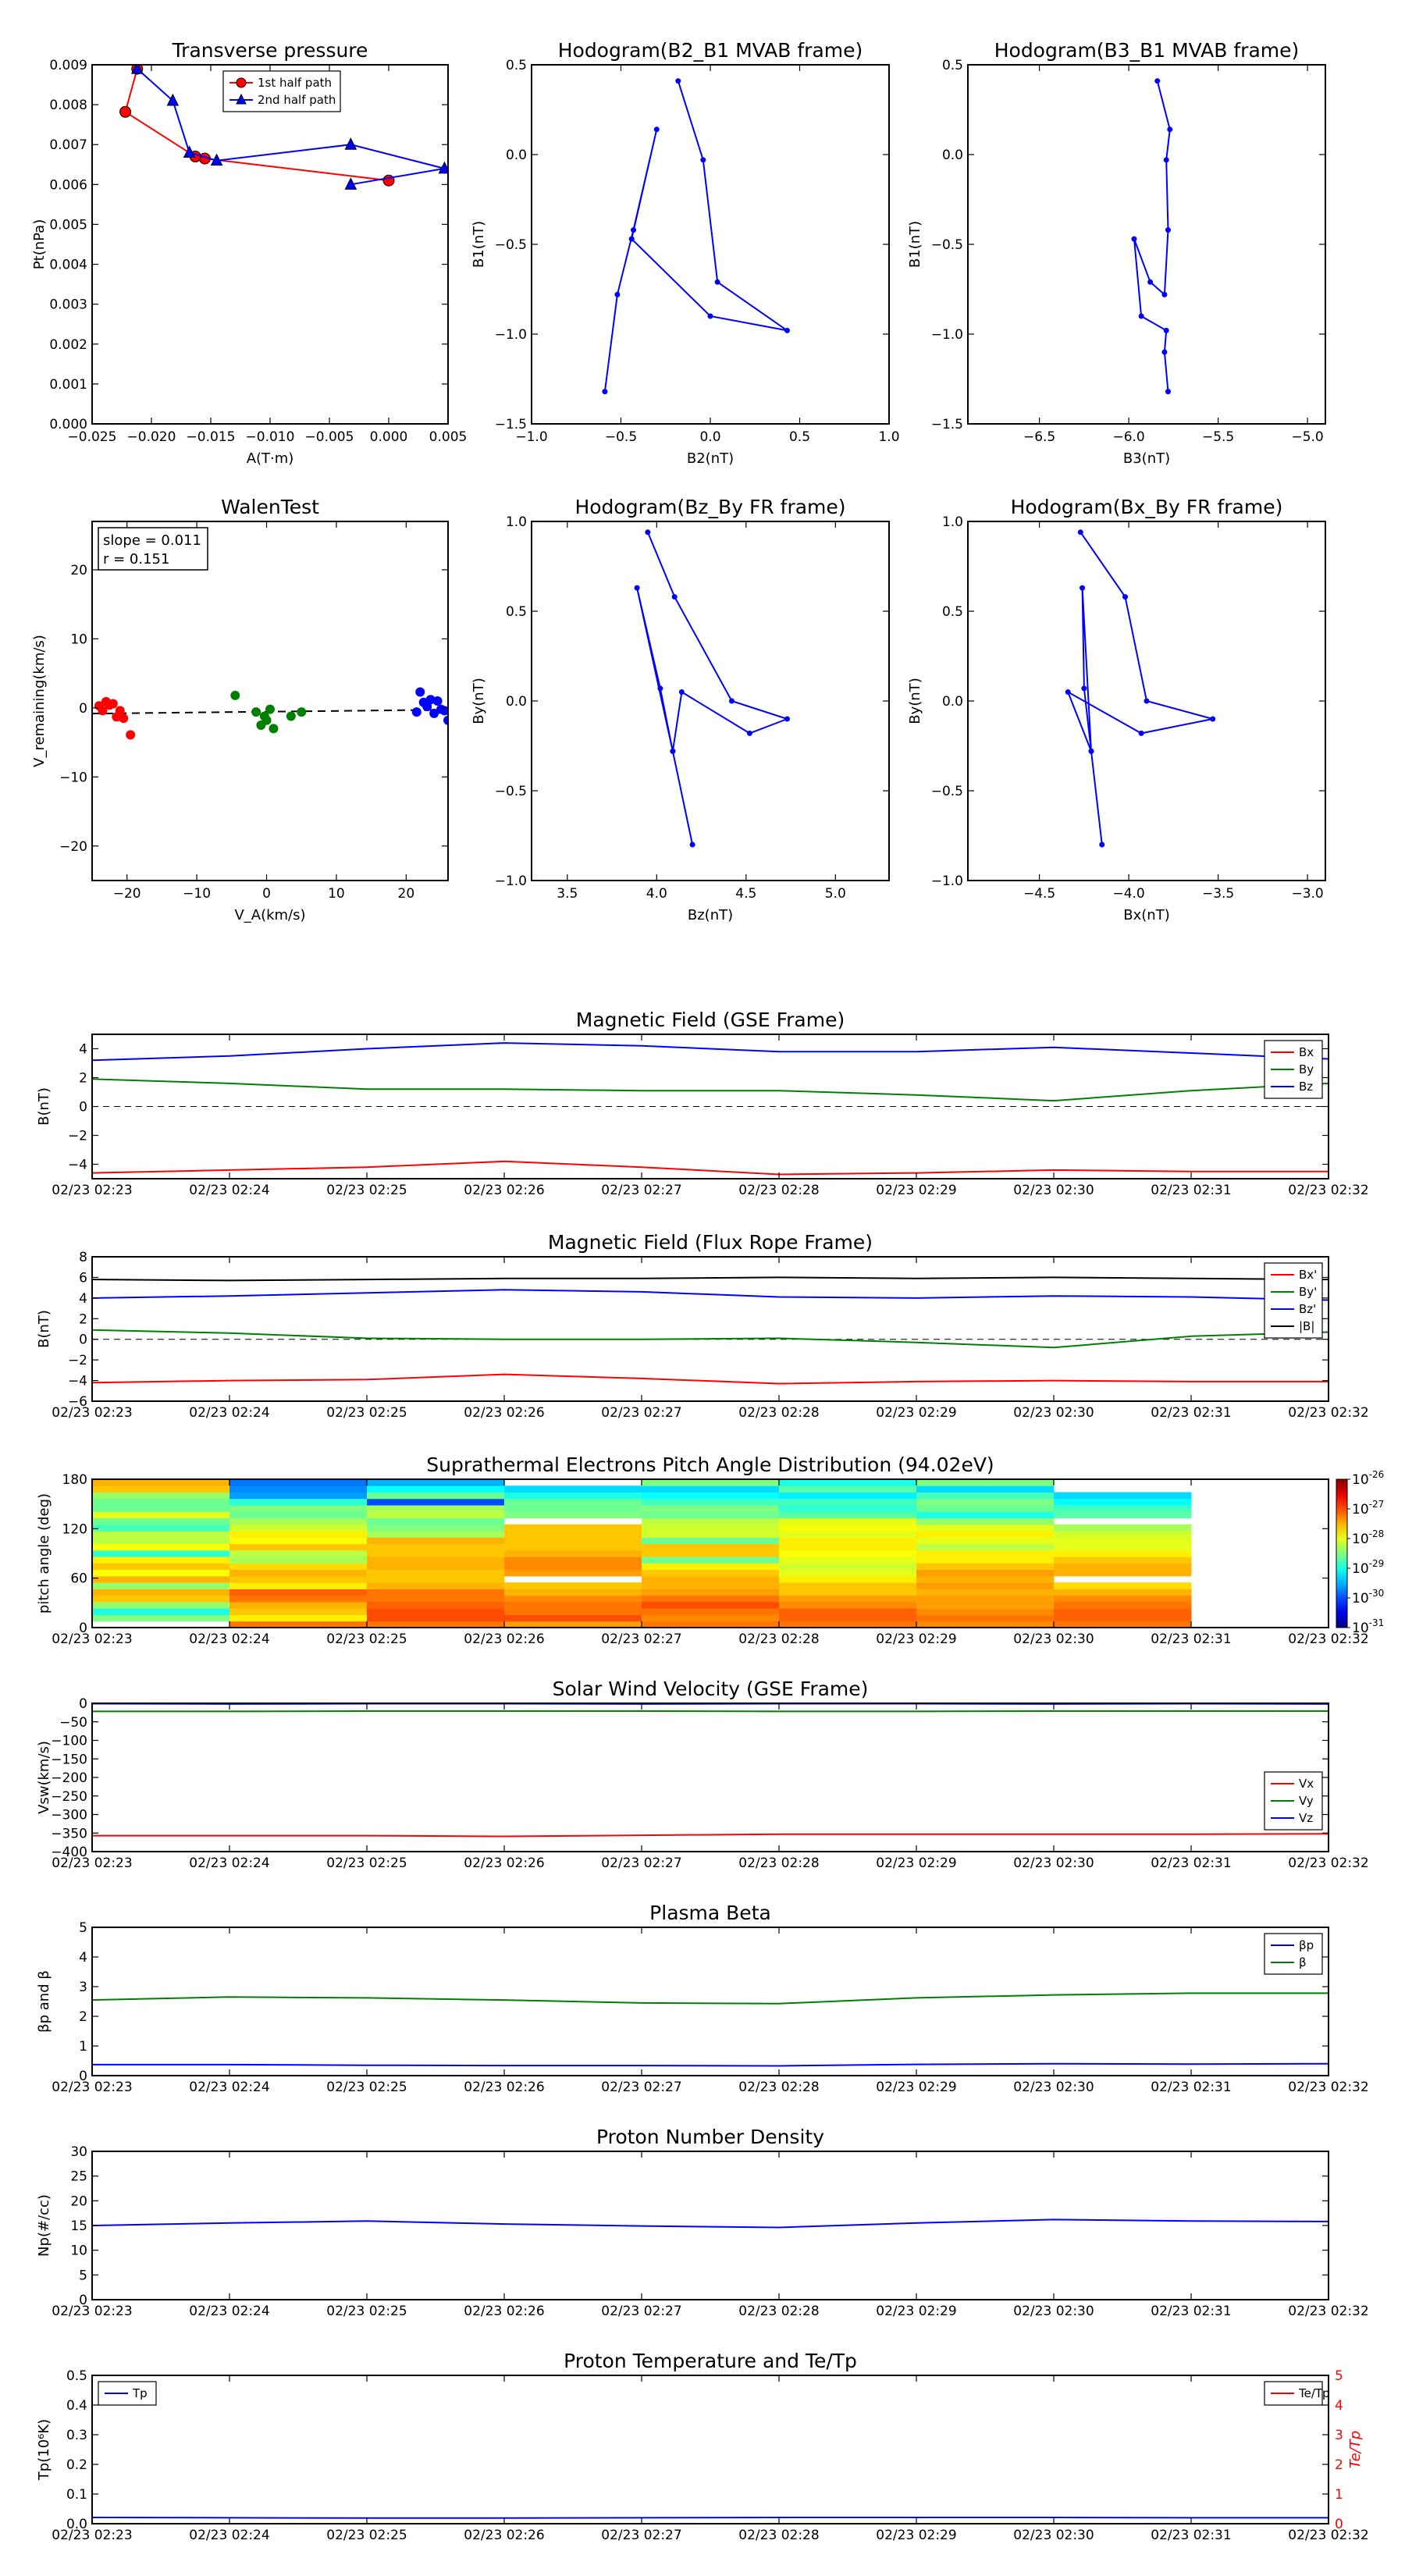 This screenshot has width=1405, height=2576. What do you see at coordinates (83, 1050) in the screenshot?
I see `y-tick-label: 4` at bounding box center [83, 1050].